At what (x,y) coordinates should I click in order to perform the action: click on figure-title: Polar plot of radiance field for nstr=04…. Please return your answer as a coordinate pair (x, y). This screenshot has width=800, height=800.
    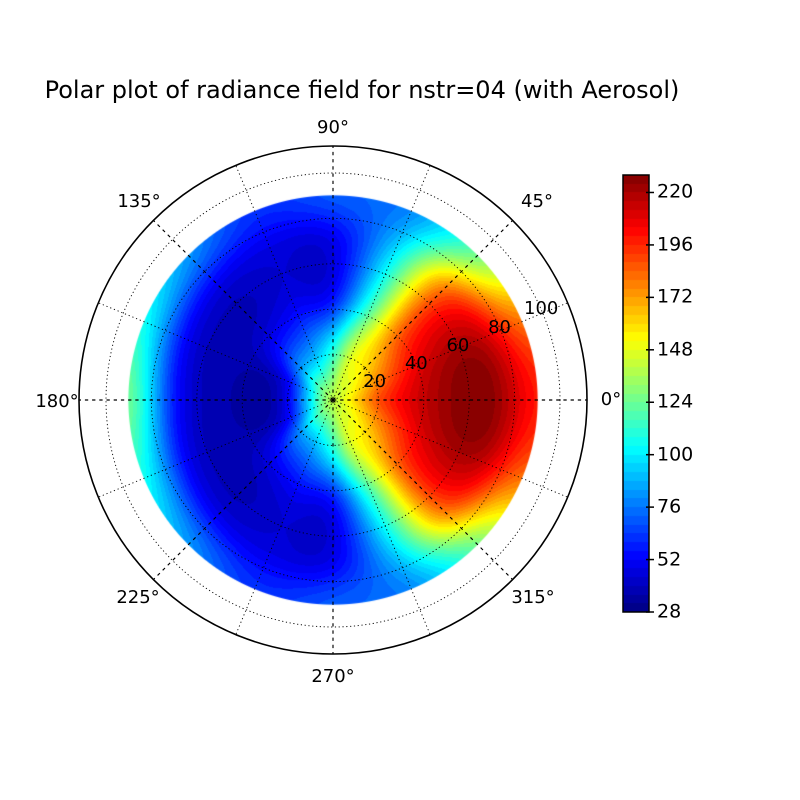
    Looking at the image, I should click on (362, 90).